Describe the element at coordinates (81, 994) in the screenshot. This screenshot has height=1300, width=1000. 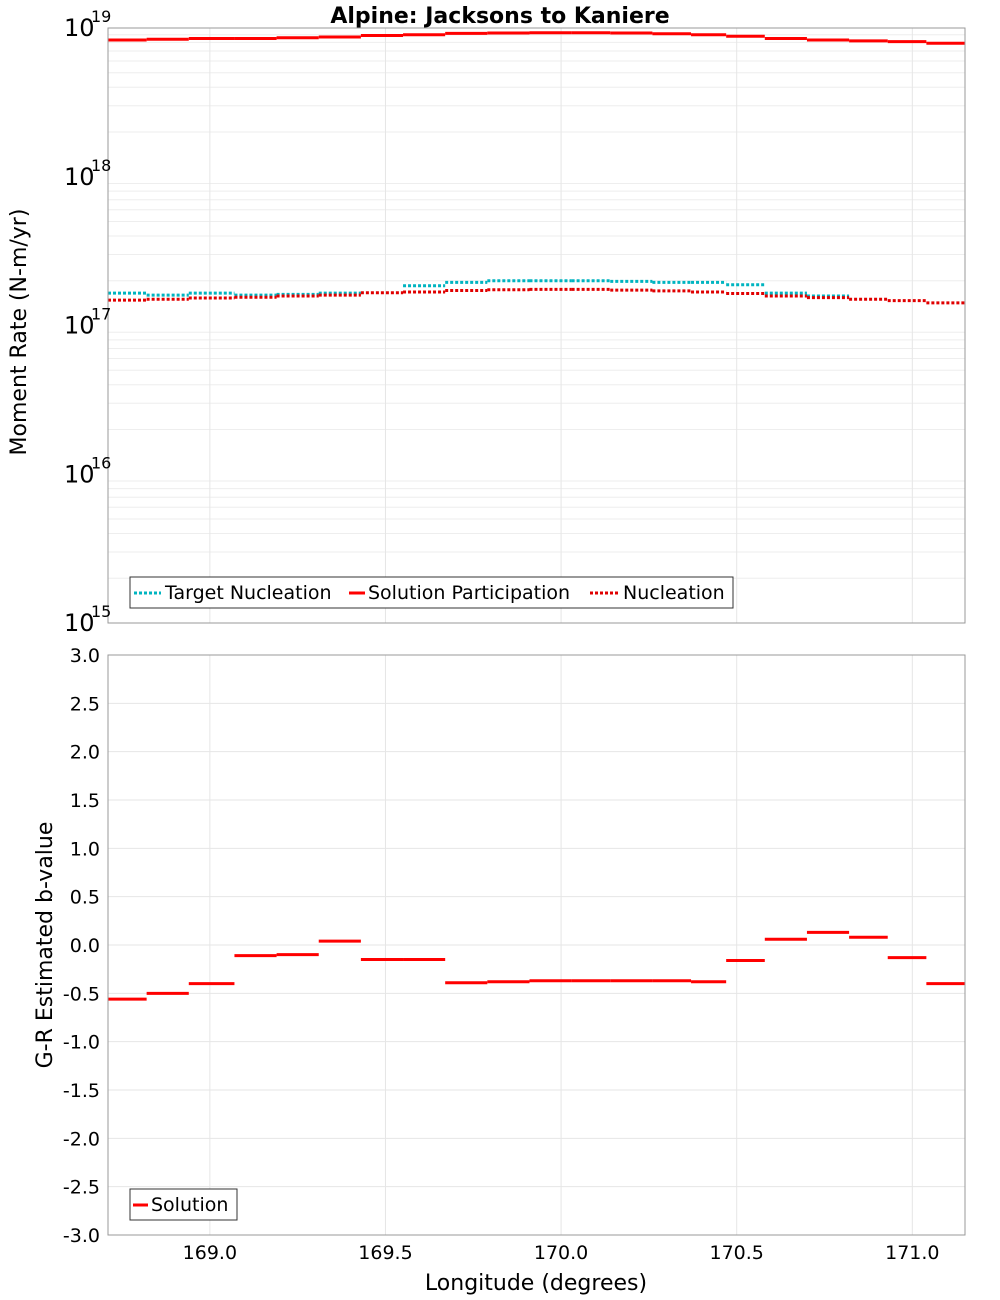
I see `b-value-y-tick-label: -0.5` at that location.